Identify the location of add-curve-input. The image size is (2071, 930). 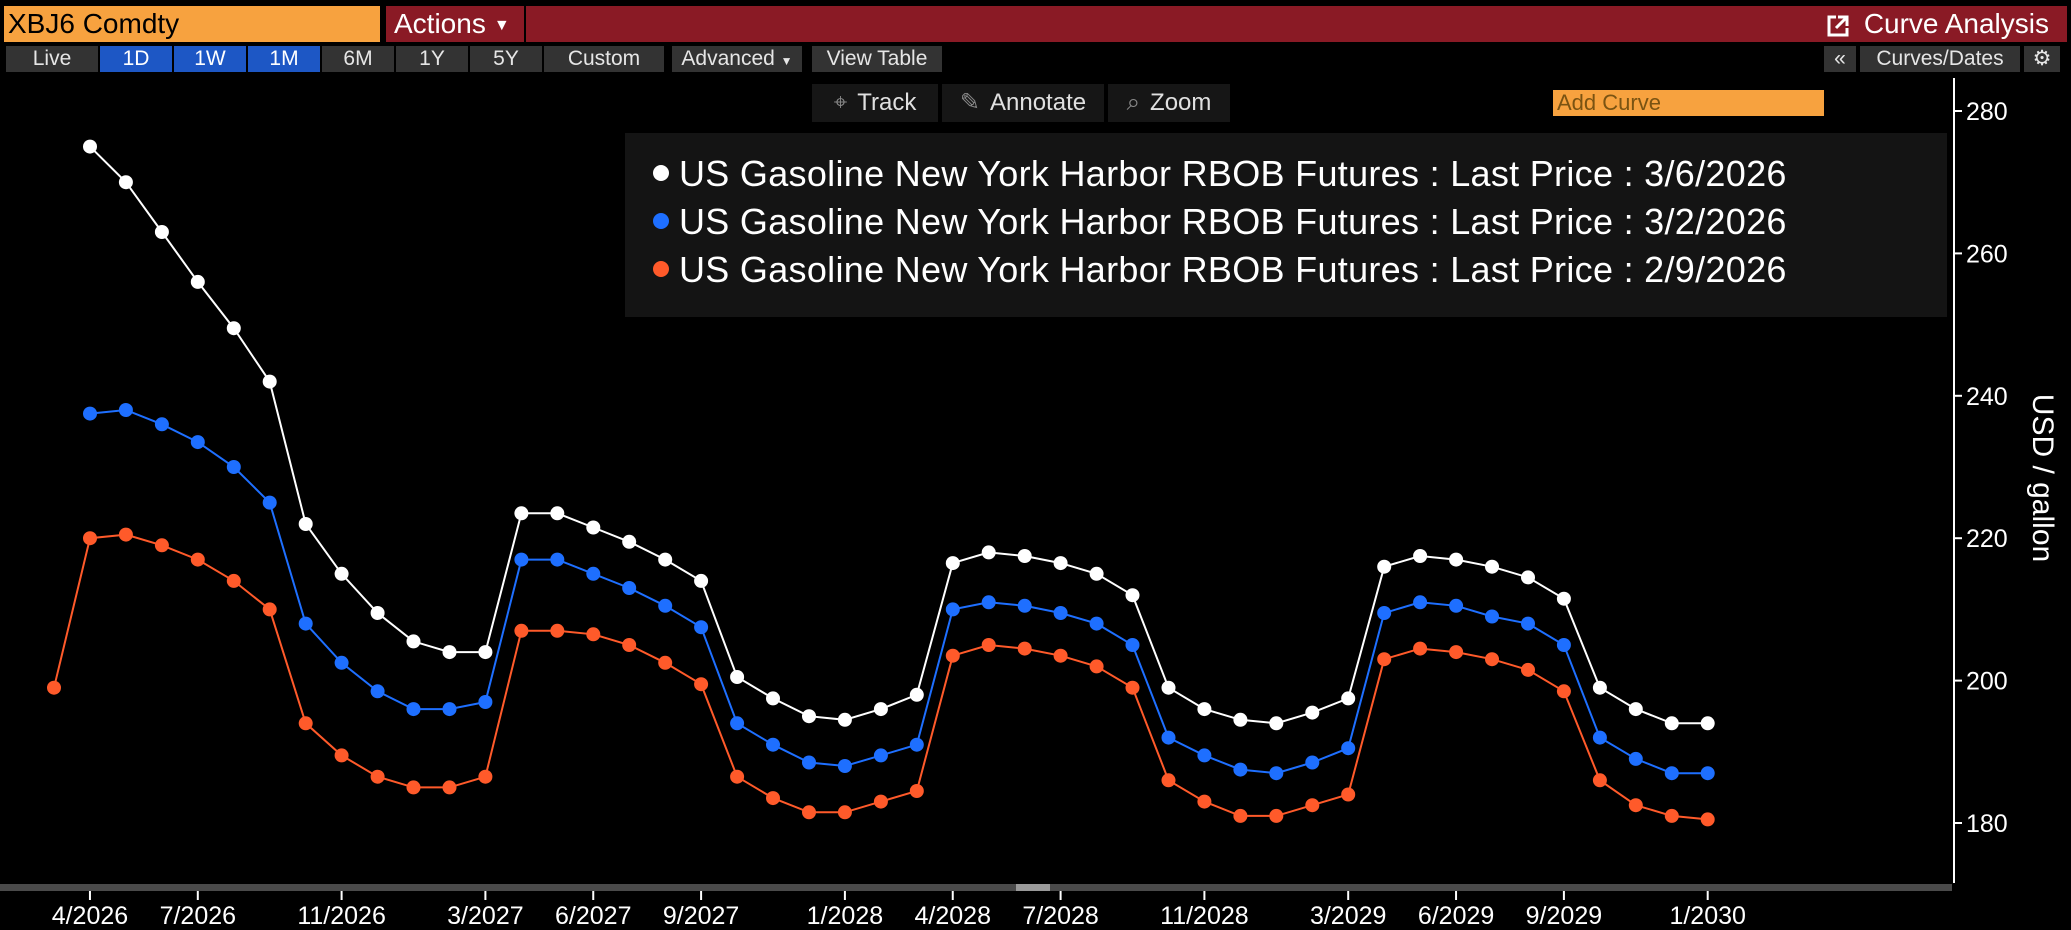
(1688, 103).